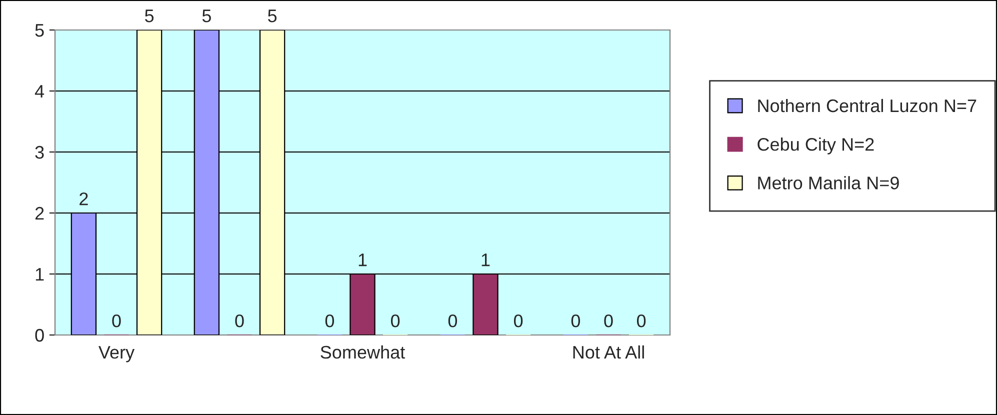  I want to click on y-tick-label: 0, so click(39, 335).